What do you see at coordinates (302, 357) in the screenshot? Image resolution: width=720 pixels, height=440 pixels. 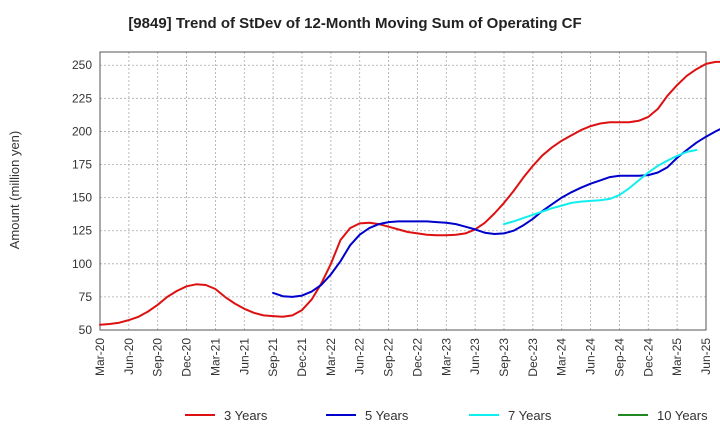 I see `x-tick-label: Dec-21` at bounding box center [302, 357].